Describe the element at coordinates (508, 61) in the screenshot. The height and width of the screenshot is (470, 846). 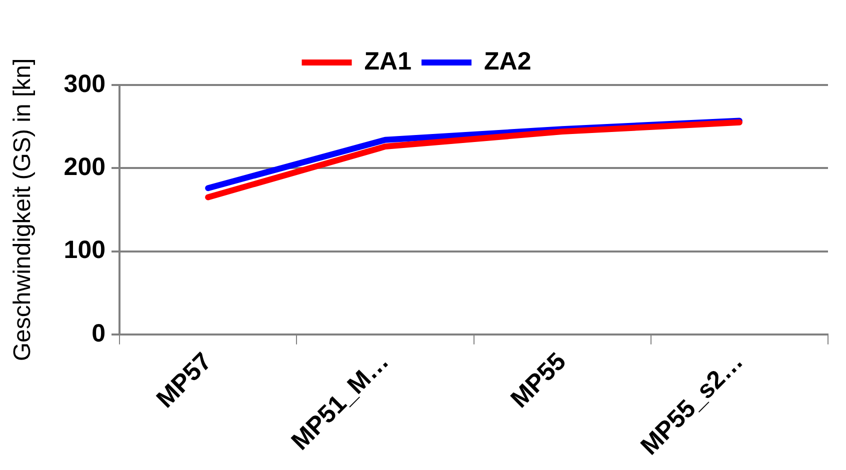
I see `legend-label: ZA2` at that location.